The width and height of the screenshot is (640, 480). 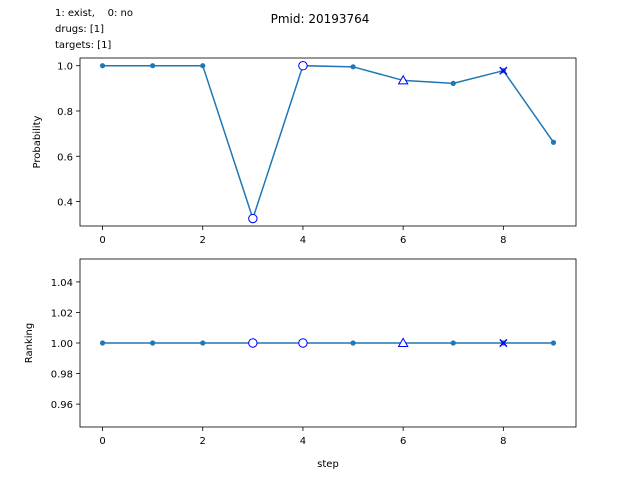 I want to click on legend-line-1: 1: exist, 0: no, so click(x=94, y=13).